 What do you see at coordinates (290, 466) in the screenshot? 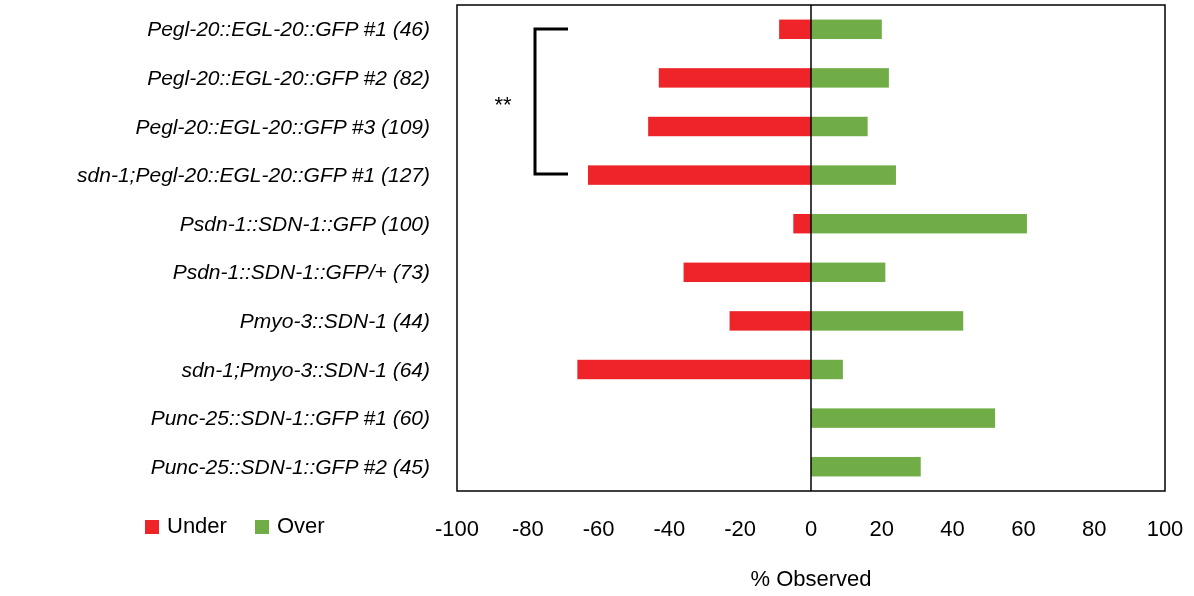
I see `y-tick-label: Punc-25::SDN-1::GFP #2 (45)` at bounding box center [290, 466].